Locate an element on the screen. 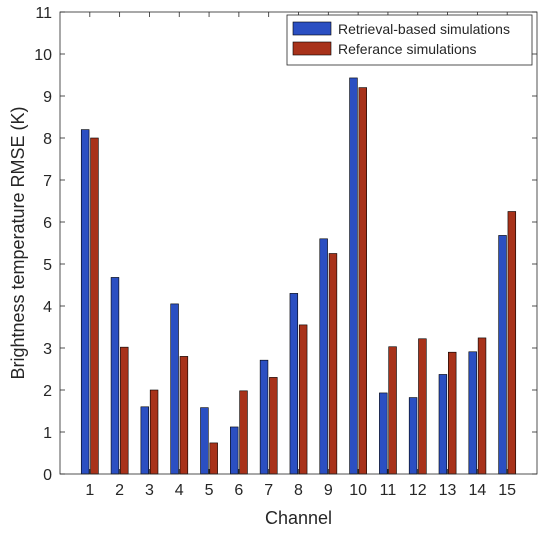 The height and width of the screenshot is (537, 550). bar-series2-ch6 is located at coordinates (243, 432).